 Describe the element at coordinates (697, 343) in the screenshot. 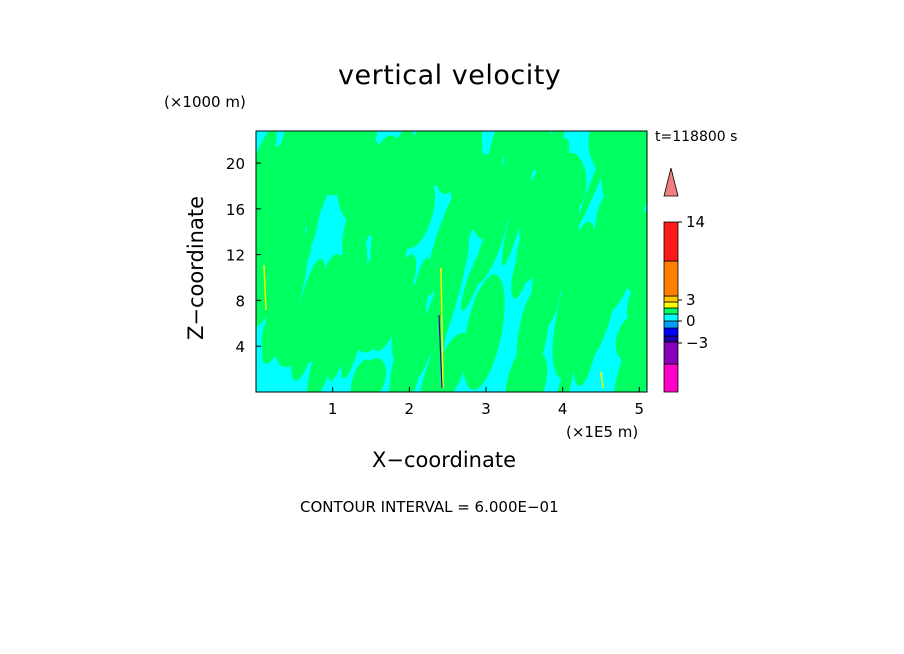

I see `colorbar-tick-label: −3` at that location.